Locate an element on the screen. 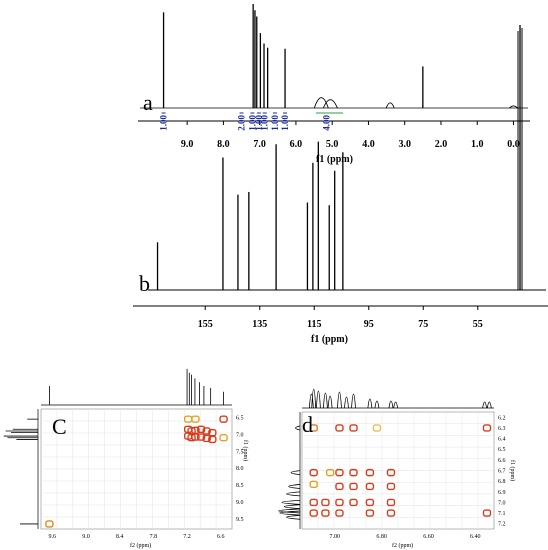 The height and width of the screenshot is (550, 548). panel-a-label: a is located at coordinates (148, 102).